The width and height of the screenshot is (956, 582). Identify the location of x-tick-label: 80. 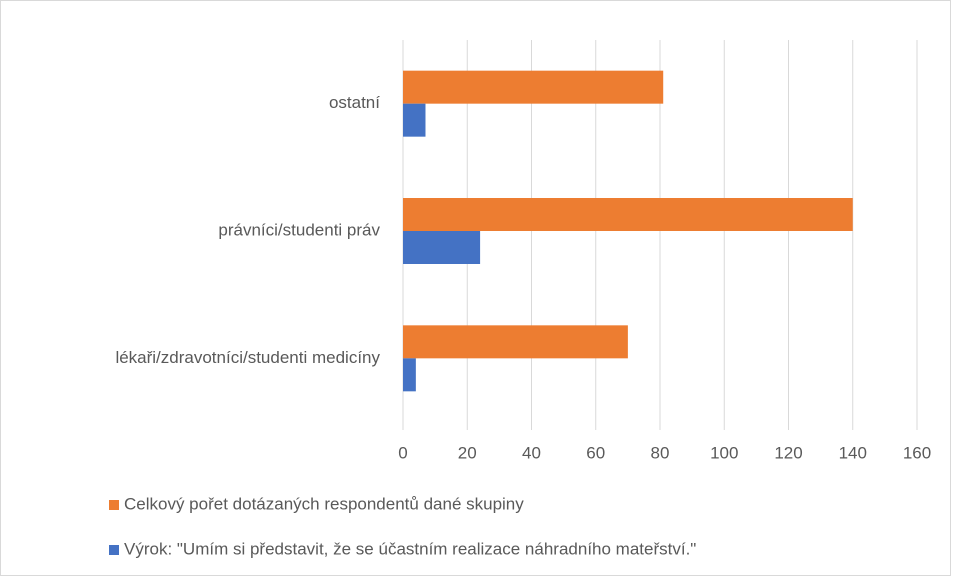
(660, 452).